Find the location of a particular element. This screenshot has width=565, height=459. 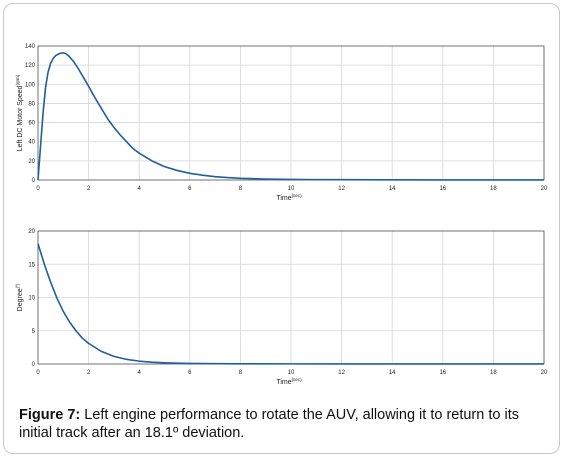

speed-x-tick-label: 6 is located at coordinates (190, 189).